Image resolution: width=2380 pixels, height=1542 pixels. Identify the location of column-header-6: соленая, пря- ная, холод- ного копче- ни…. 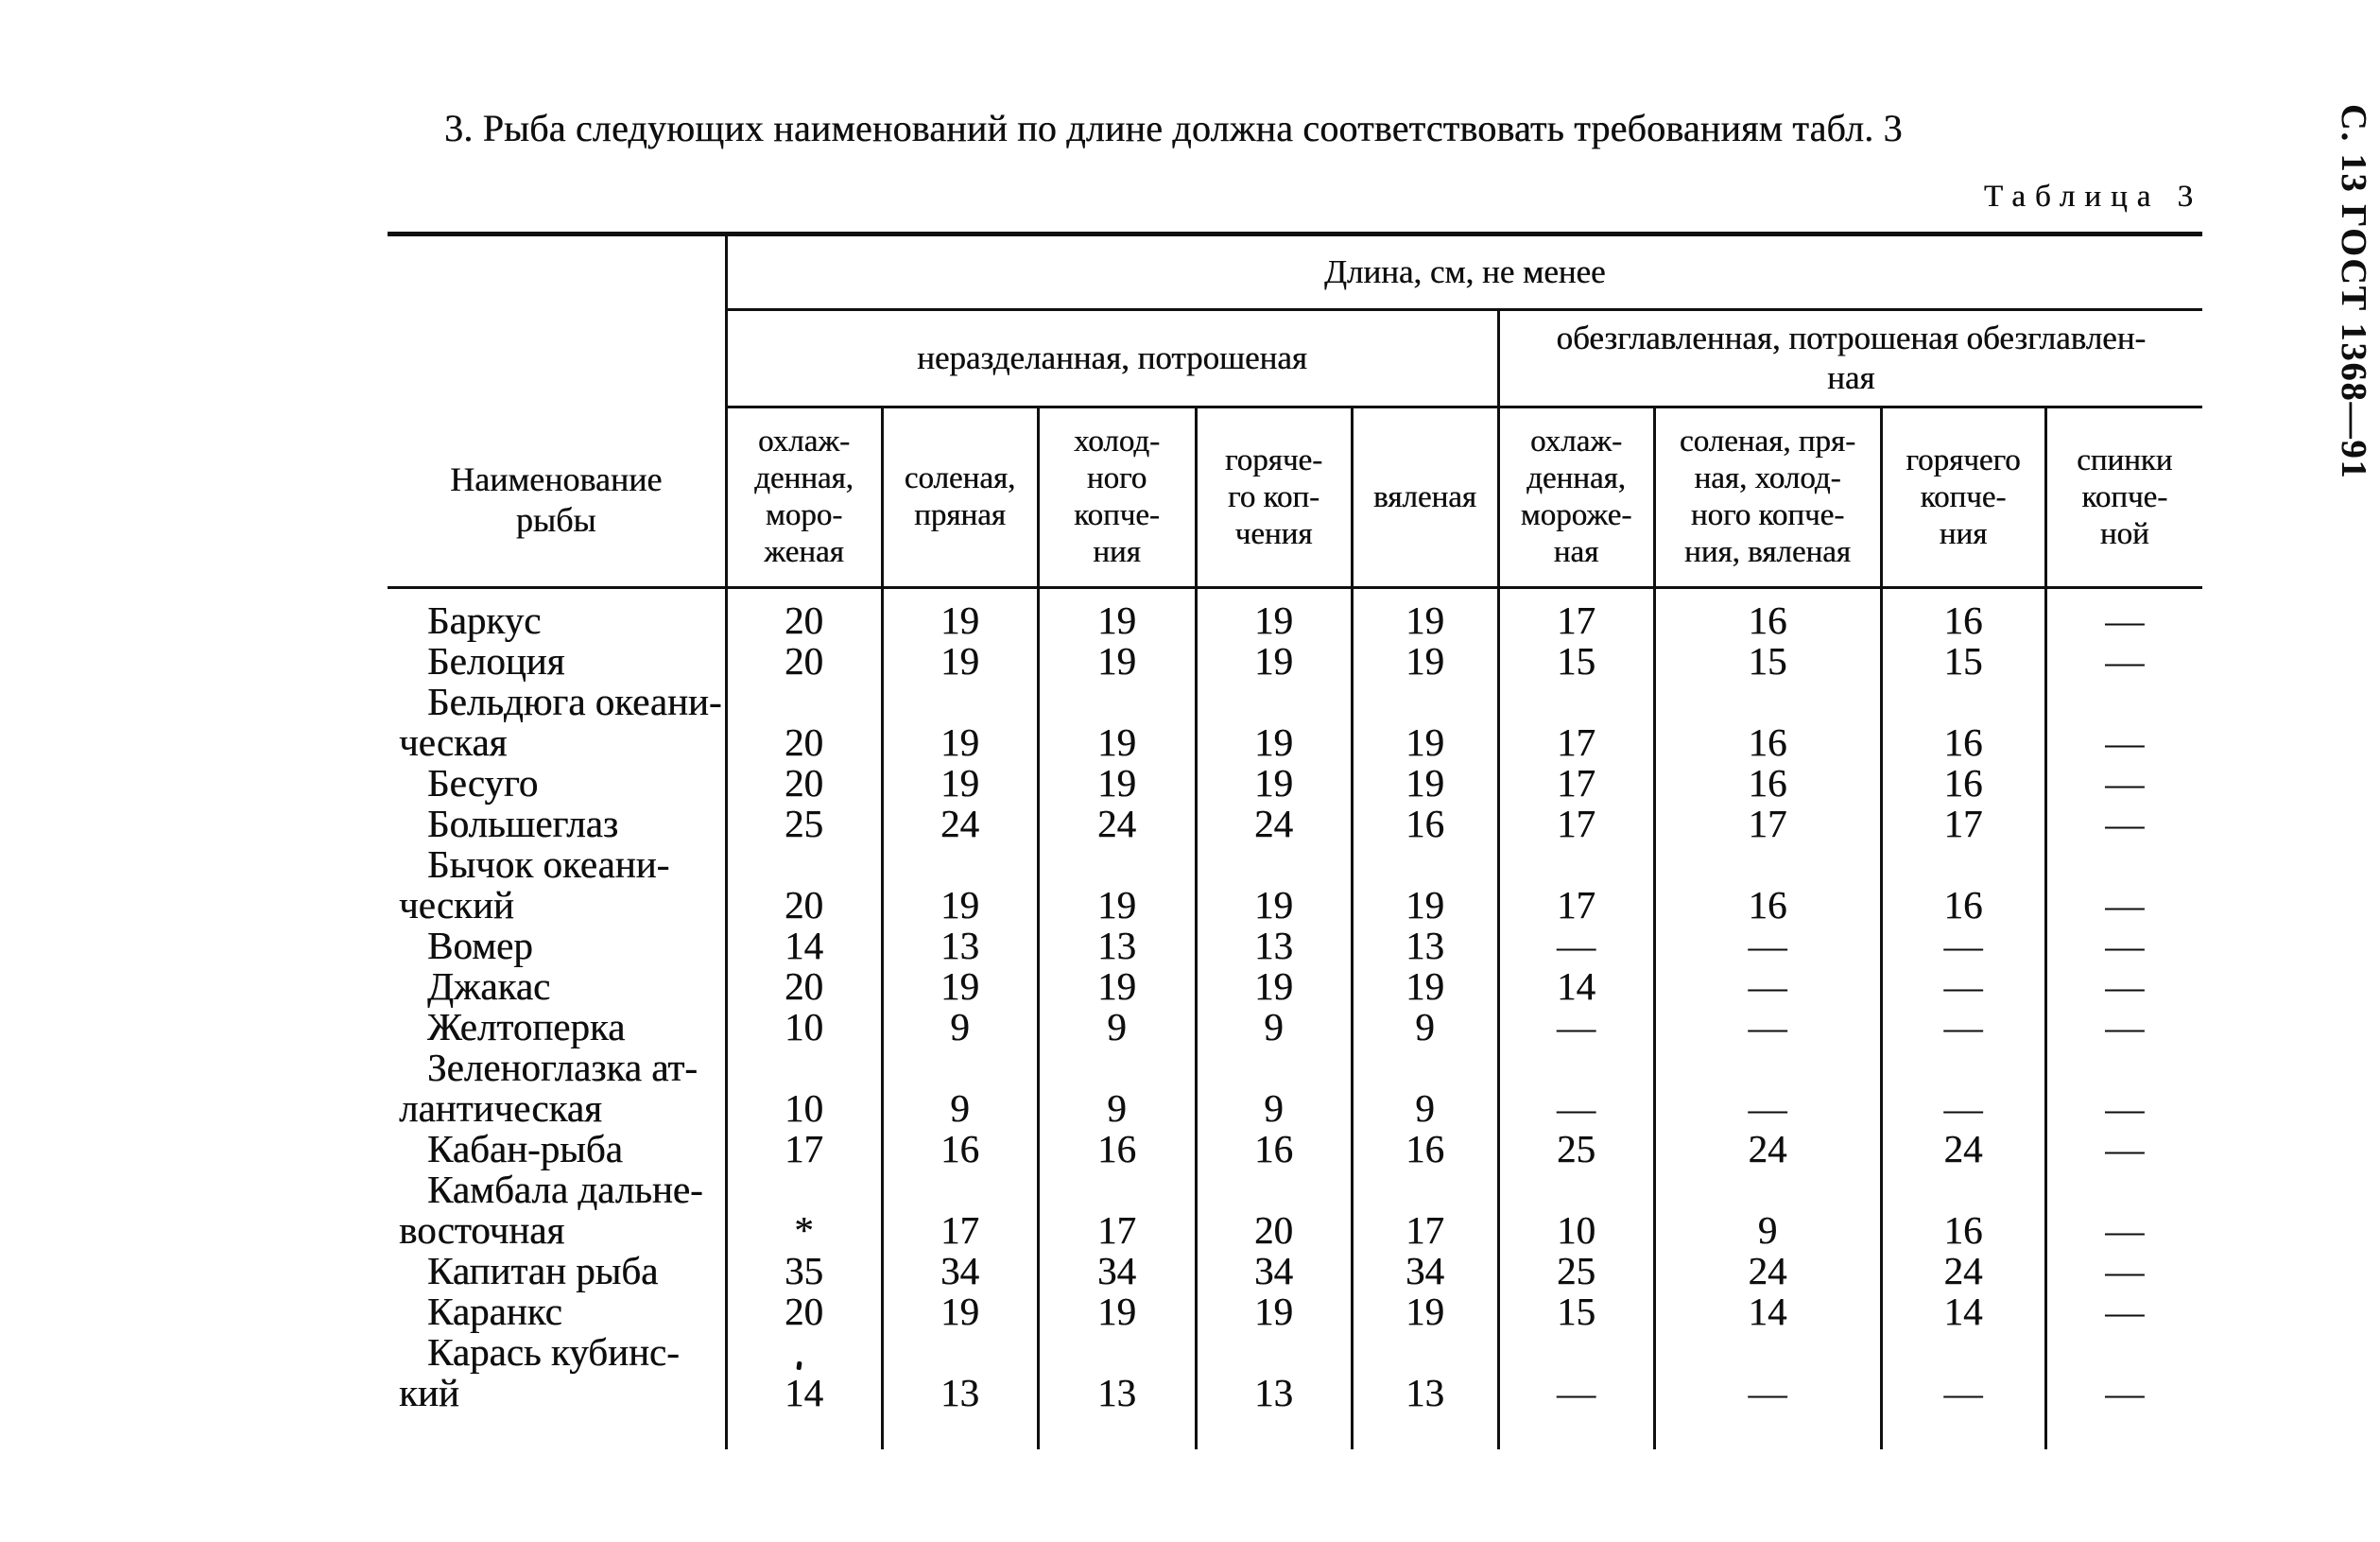
(1766, 498).